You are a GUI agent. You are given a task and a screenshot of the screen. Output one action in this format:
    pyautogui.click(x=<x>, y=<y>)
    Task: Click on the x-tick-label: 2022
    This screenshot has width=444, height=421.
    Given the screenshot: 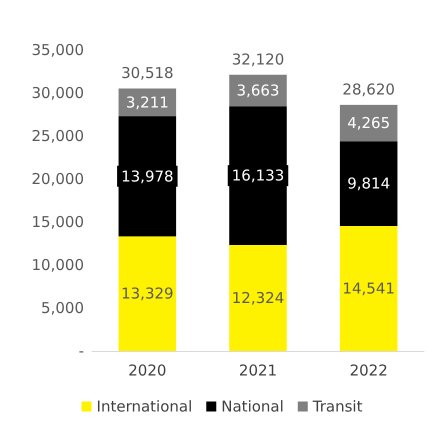 What is the action you would take?
    pyautogui.click(x=369, y=371)
    